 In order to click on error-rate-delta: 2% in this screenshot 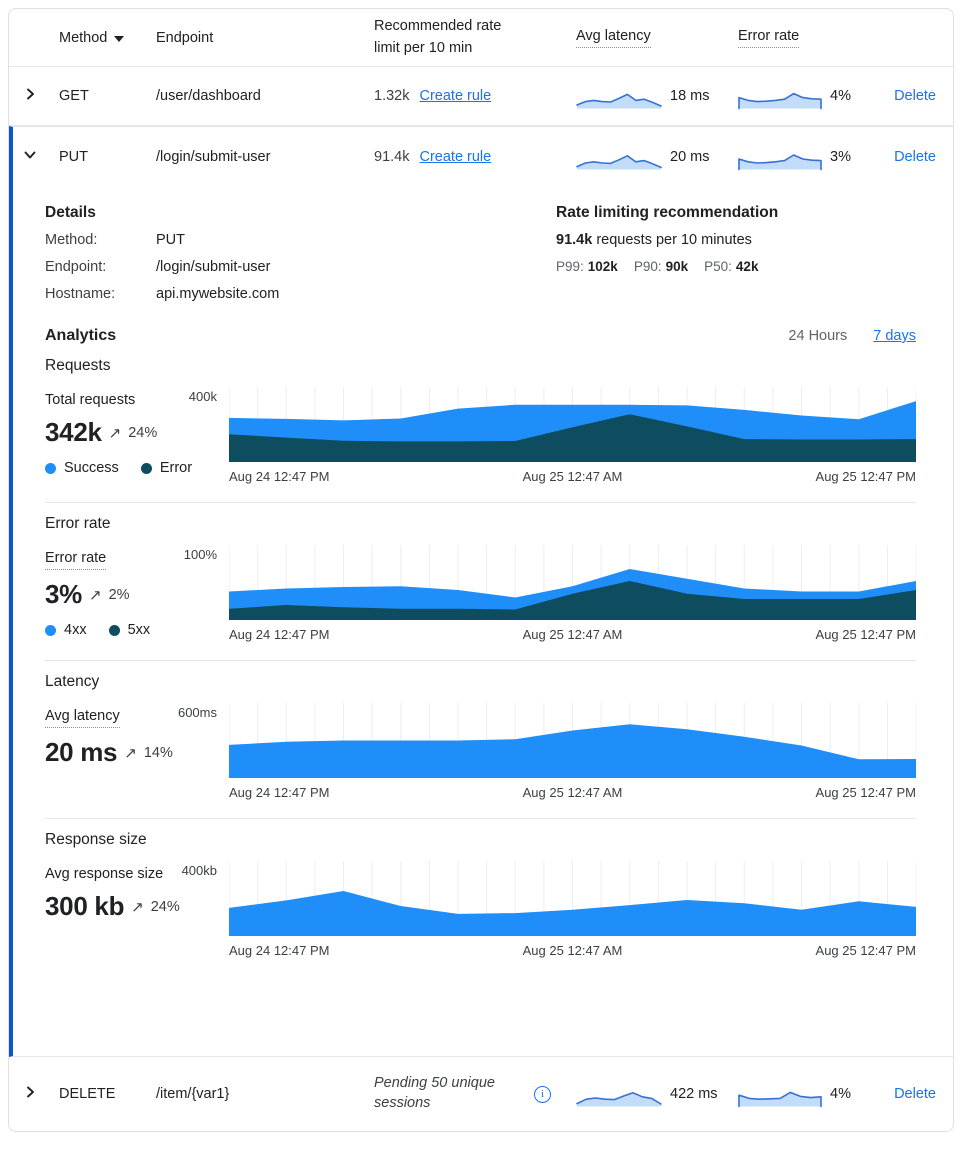, I will do `click(119, 594)`.